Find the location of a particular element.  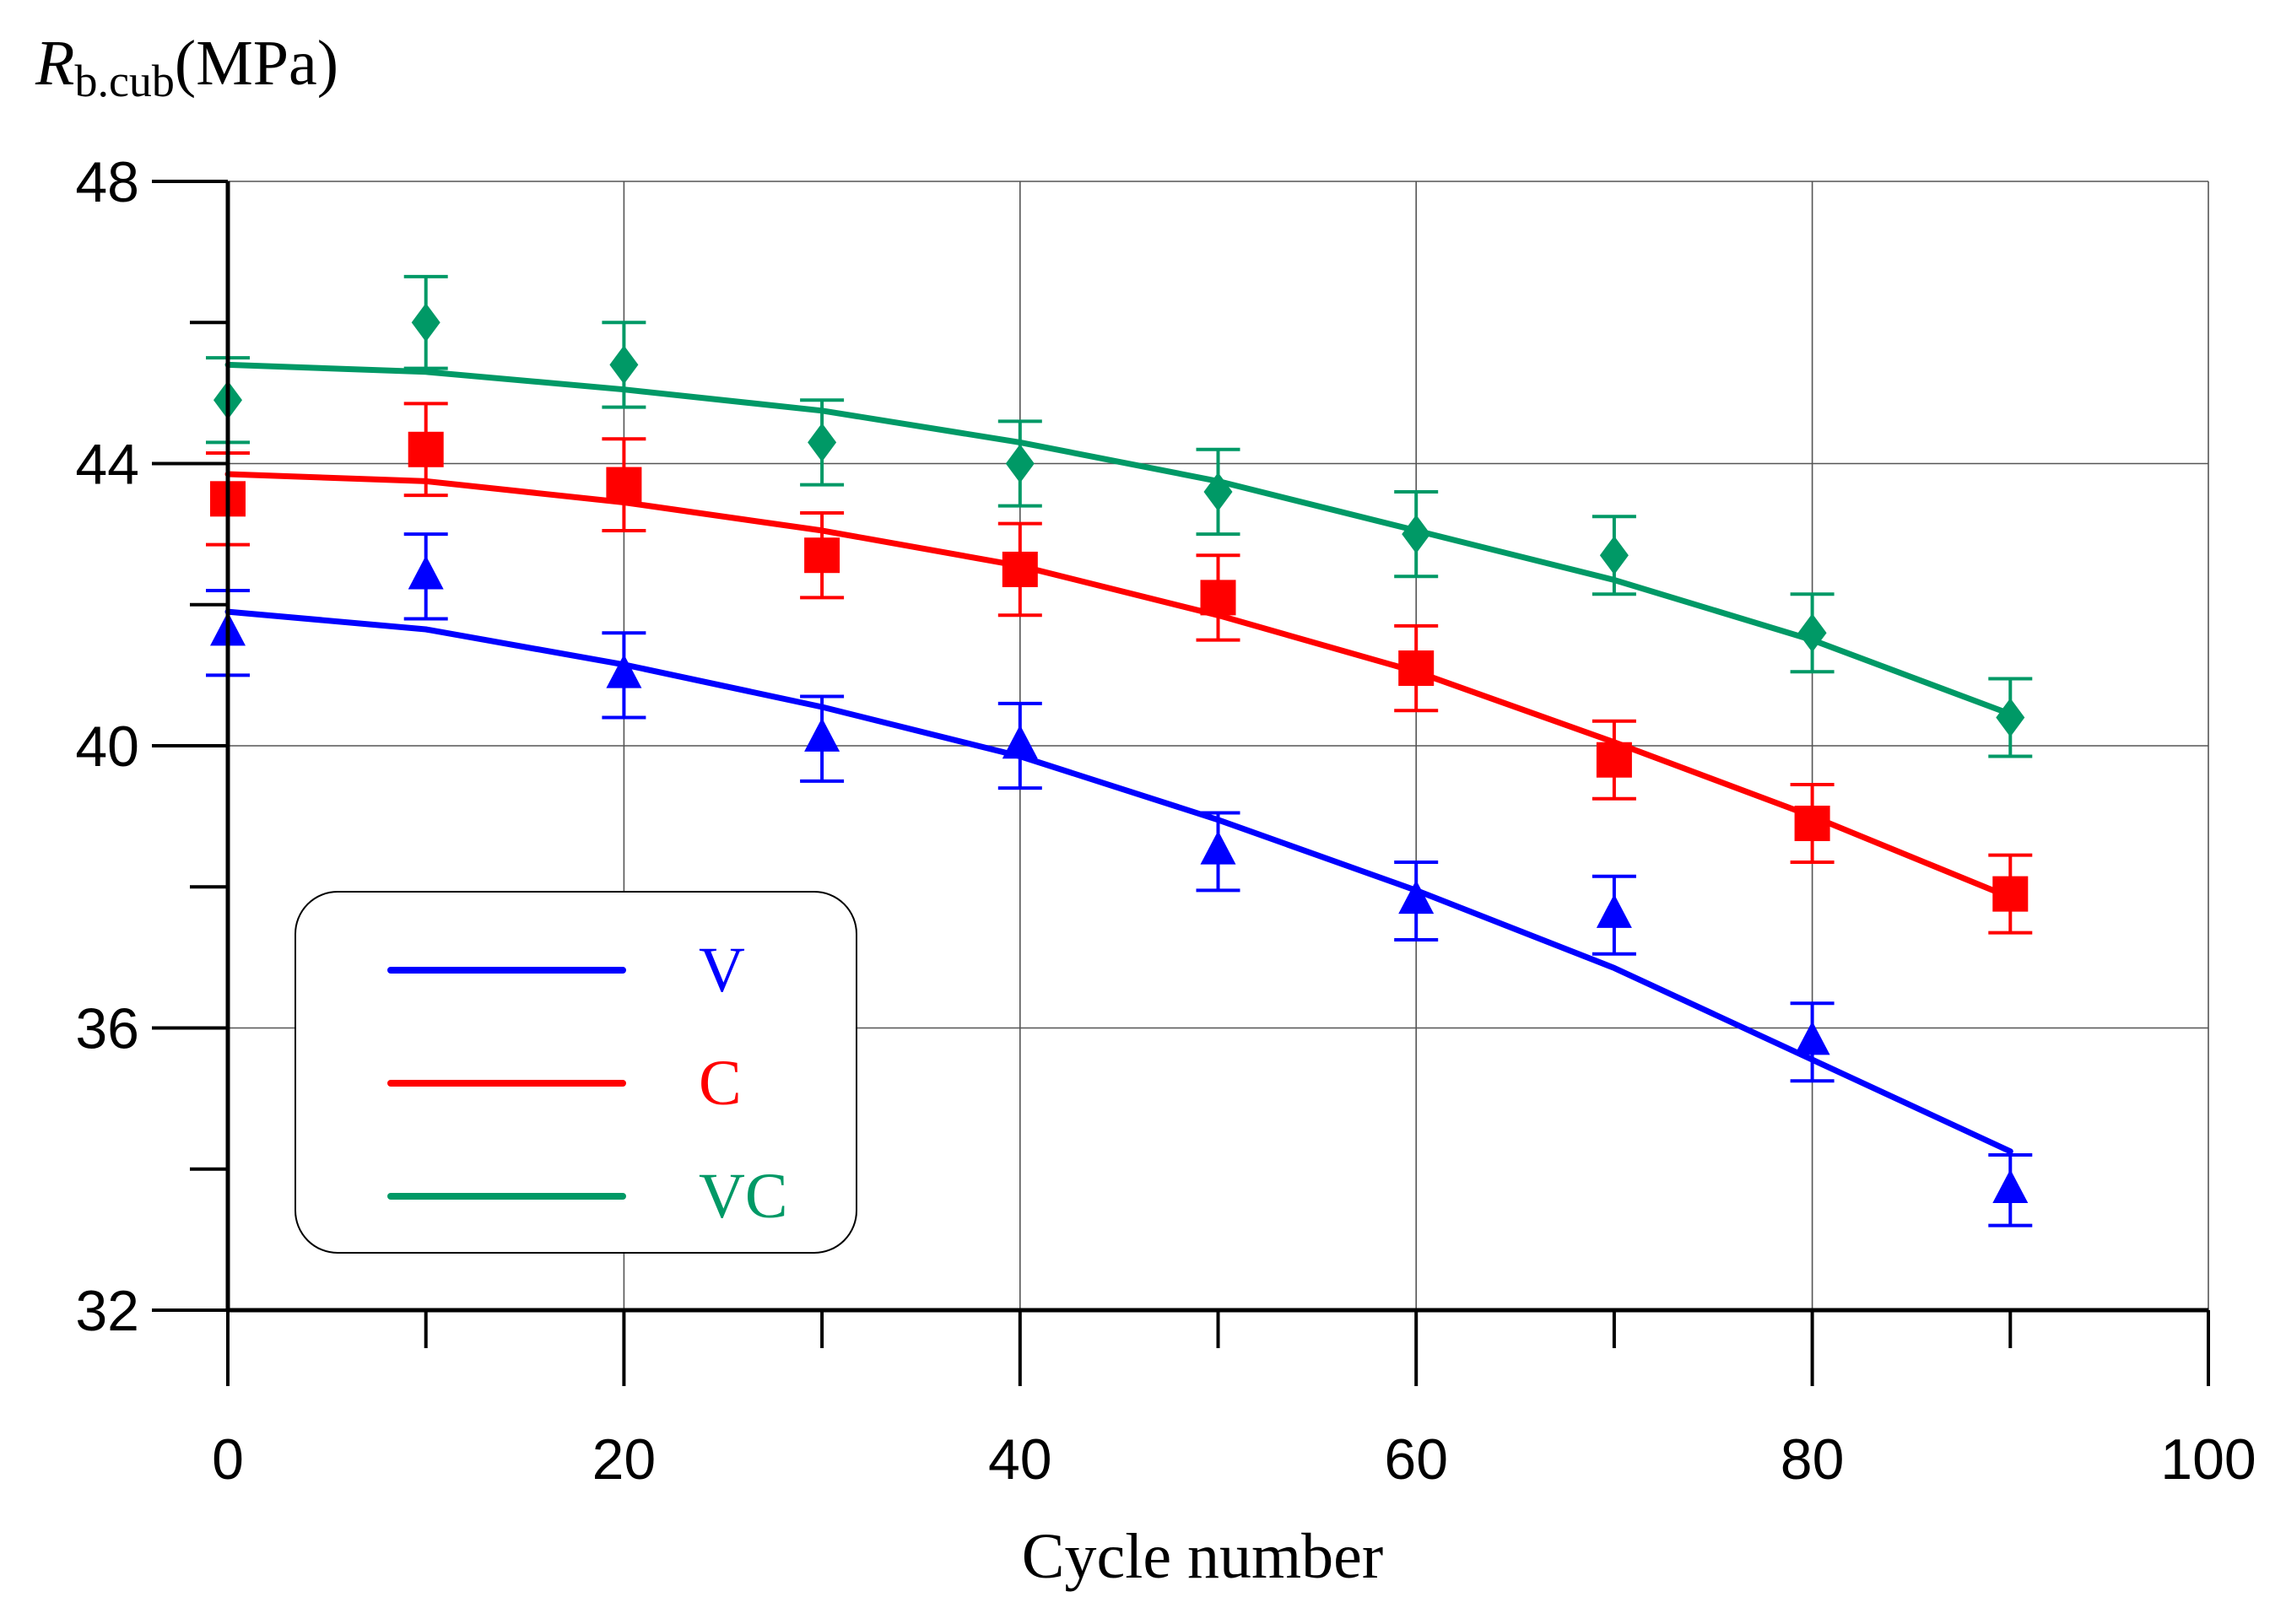

legend-label-v: V is located at coordinates (722, 970).